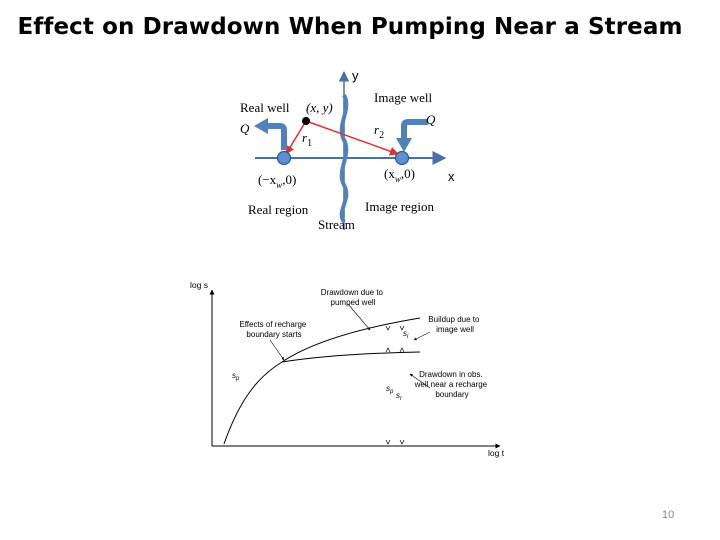  Describe the element at coordinates (306, 121) in the screenshot. I see `observation-point` at that location.